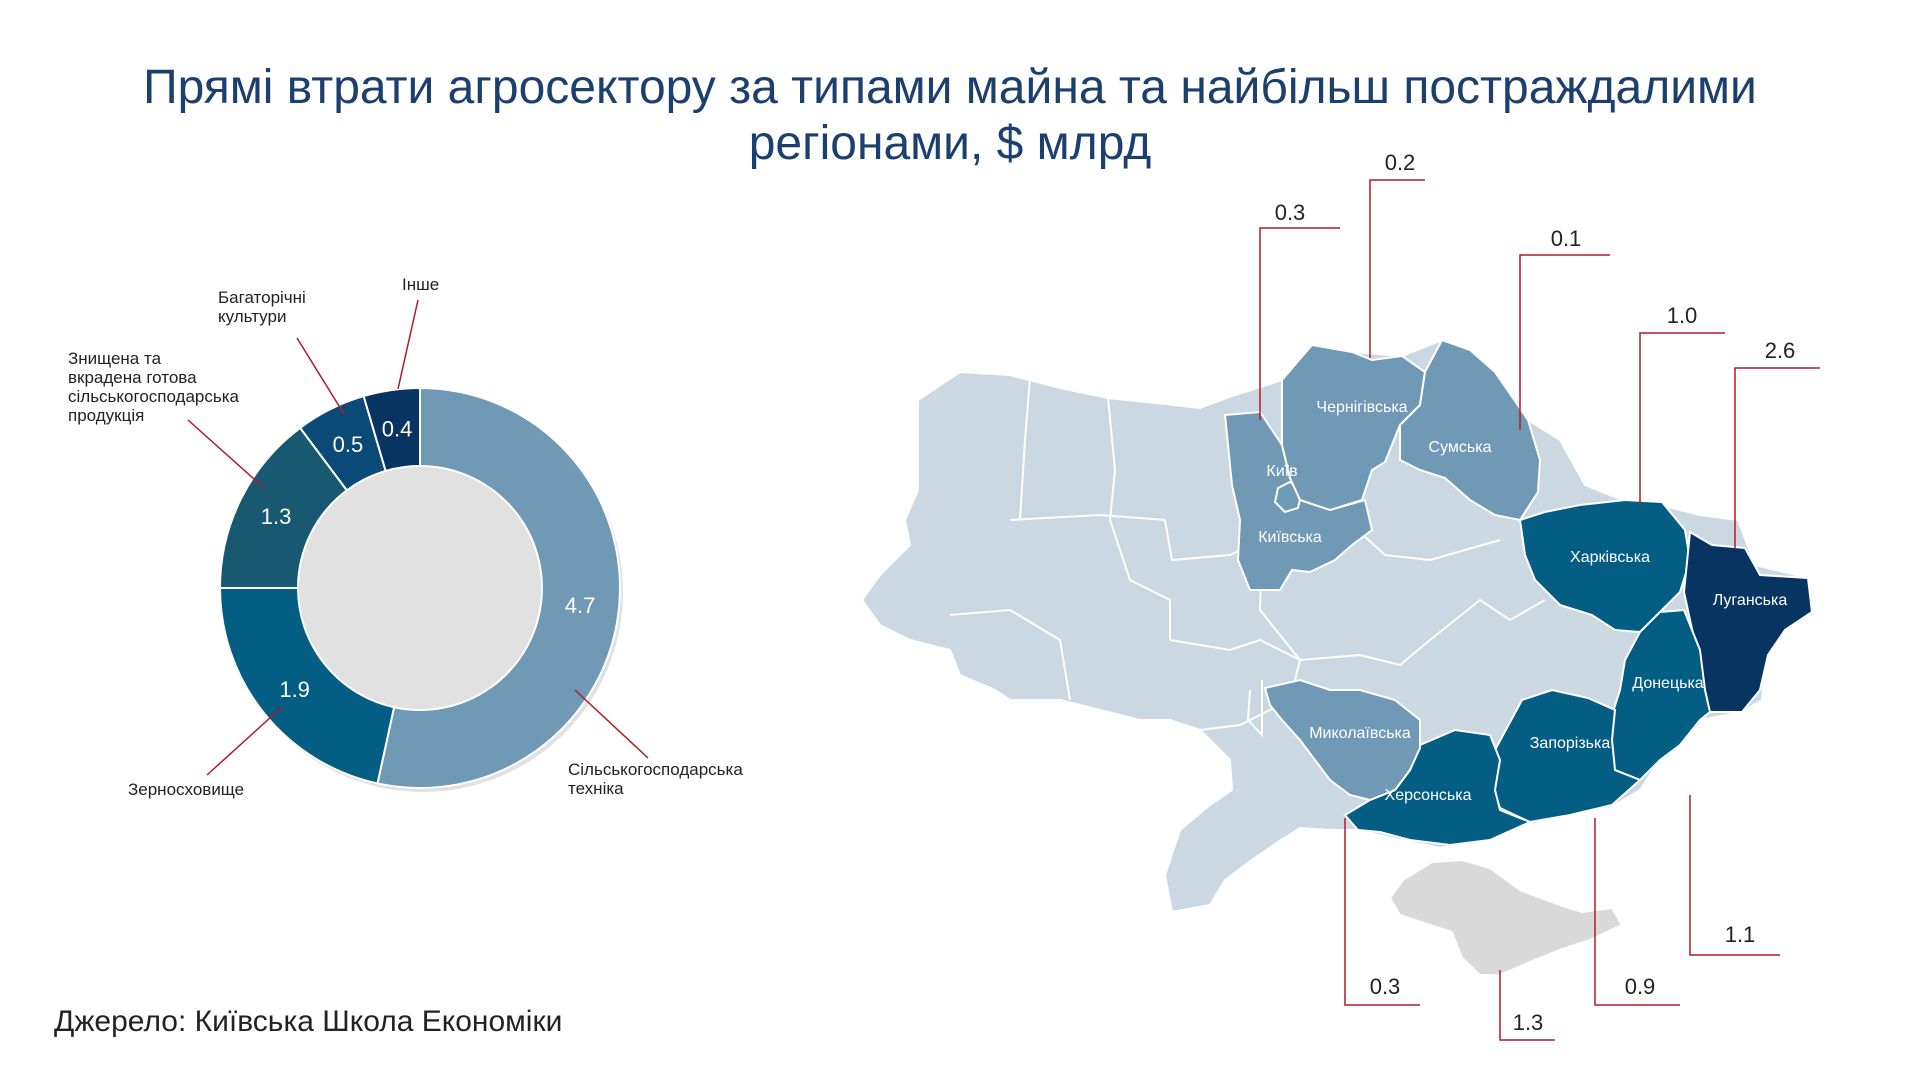 This screenshot has height=1080, width=1920. Describe the element at coordinates (1682, 418) in the screenshot. I see `map-leader-харківська` at that location.